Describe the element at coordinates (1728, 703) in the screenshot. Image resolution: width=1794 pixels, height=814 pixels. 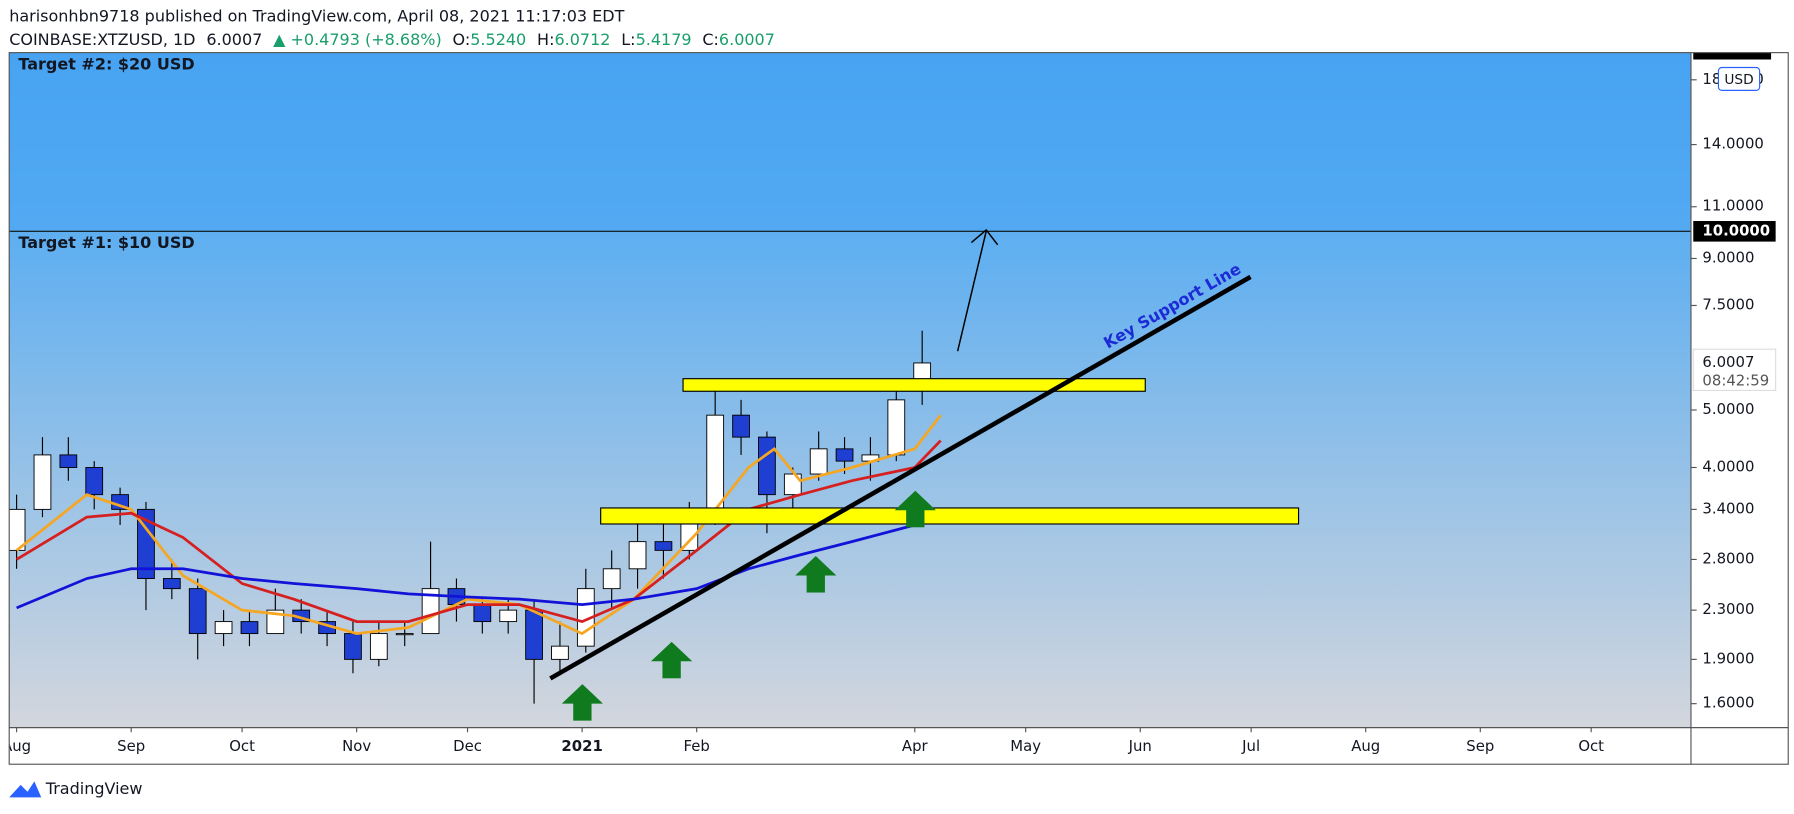
I see `y-tick-label: 1.6000` at that location.